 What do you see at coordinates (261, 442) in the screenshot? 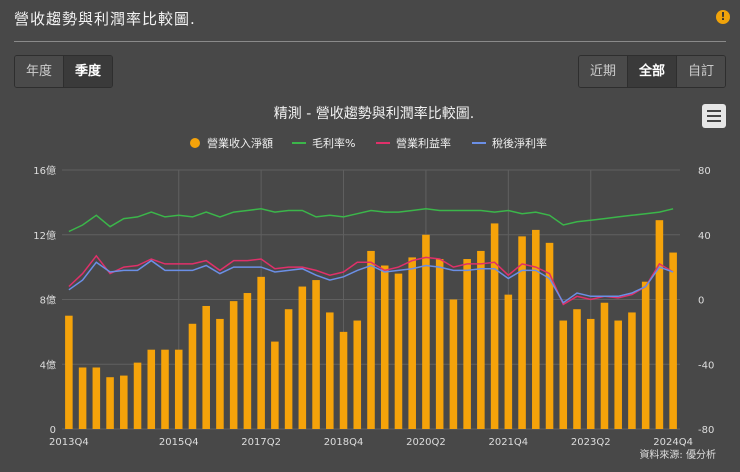
I see `x-axis-tick: 2017Q2` at bounding box center [261, 442].